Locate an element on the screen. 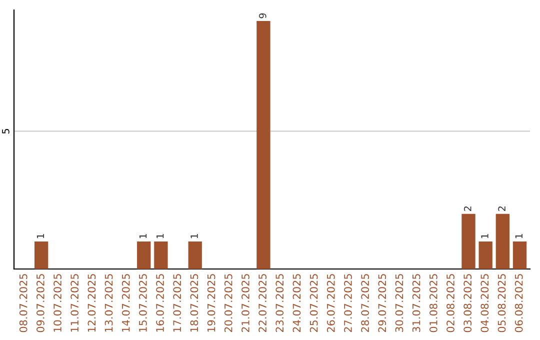  x-tick-label: 22.07.2025 is located at coordinates (262, 303).